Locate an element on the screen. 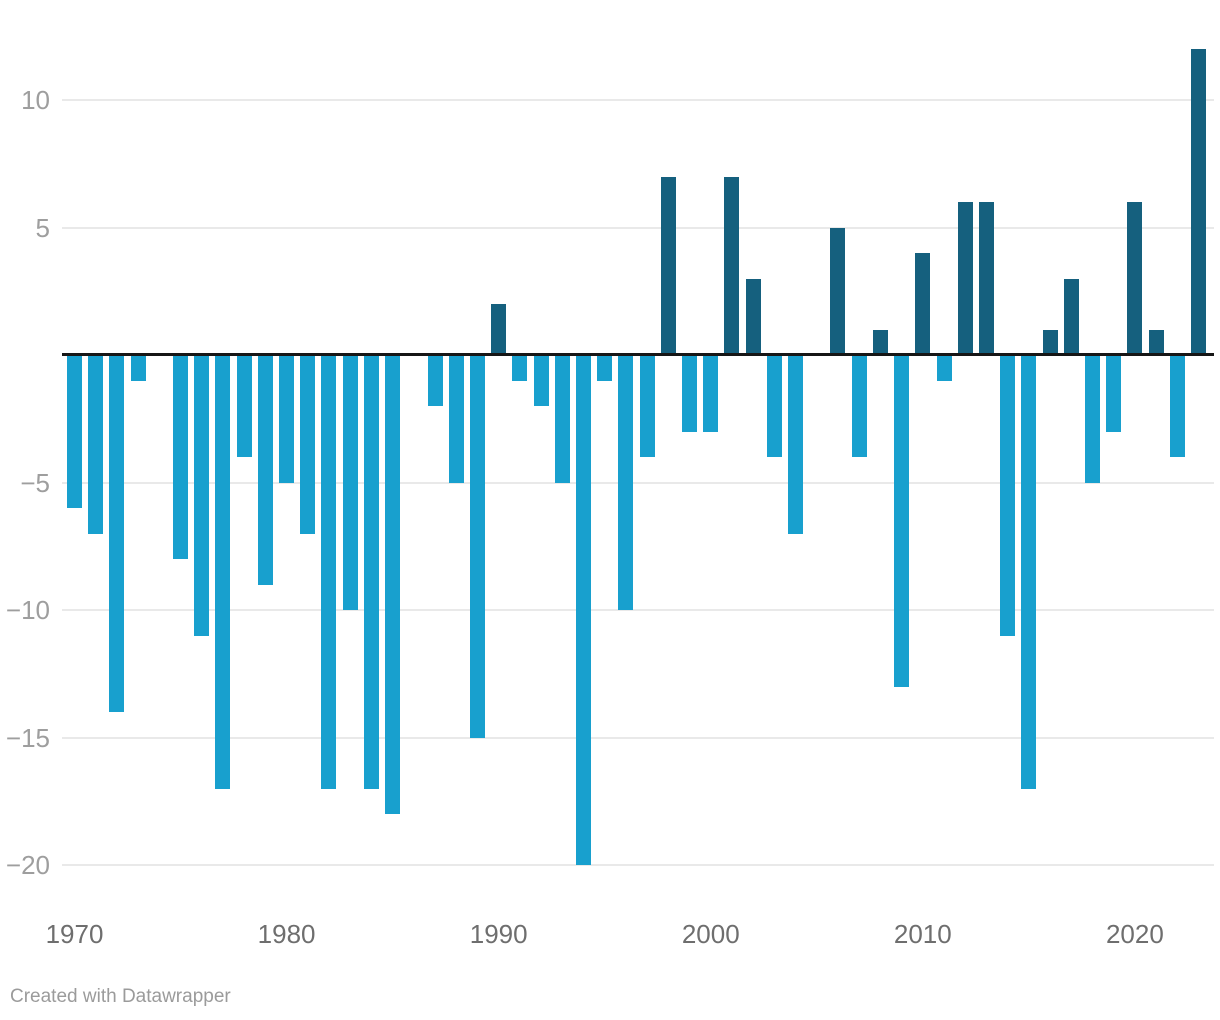 This screenshot has width=1220, height=1020. bar-2018 is located at coordinates (1092, 419).